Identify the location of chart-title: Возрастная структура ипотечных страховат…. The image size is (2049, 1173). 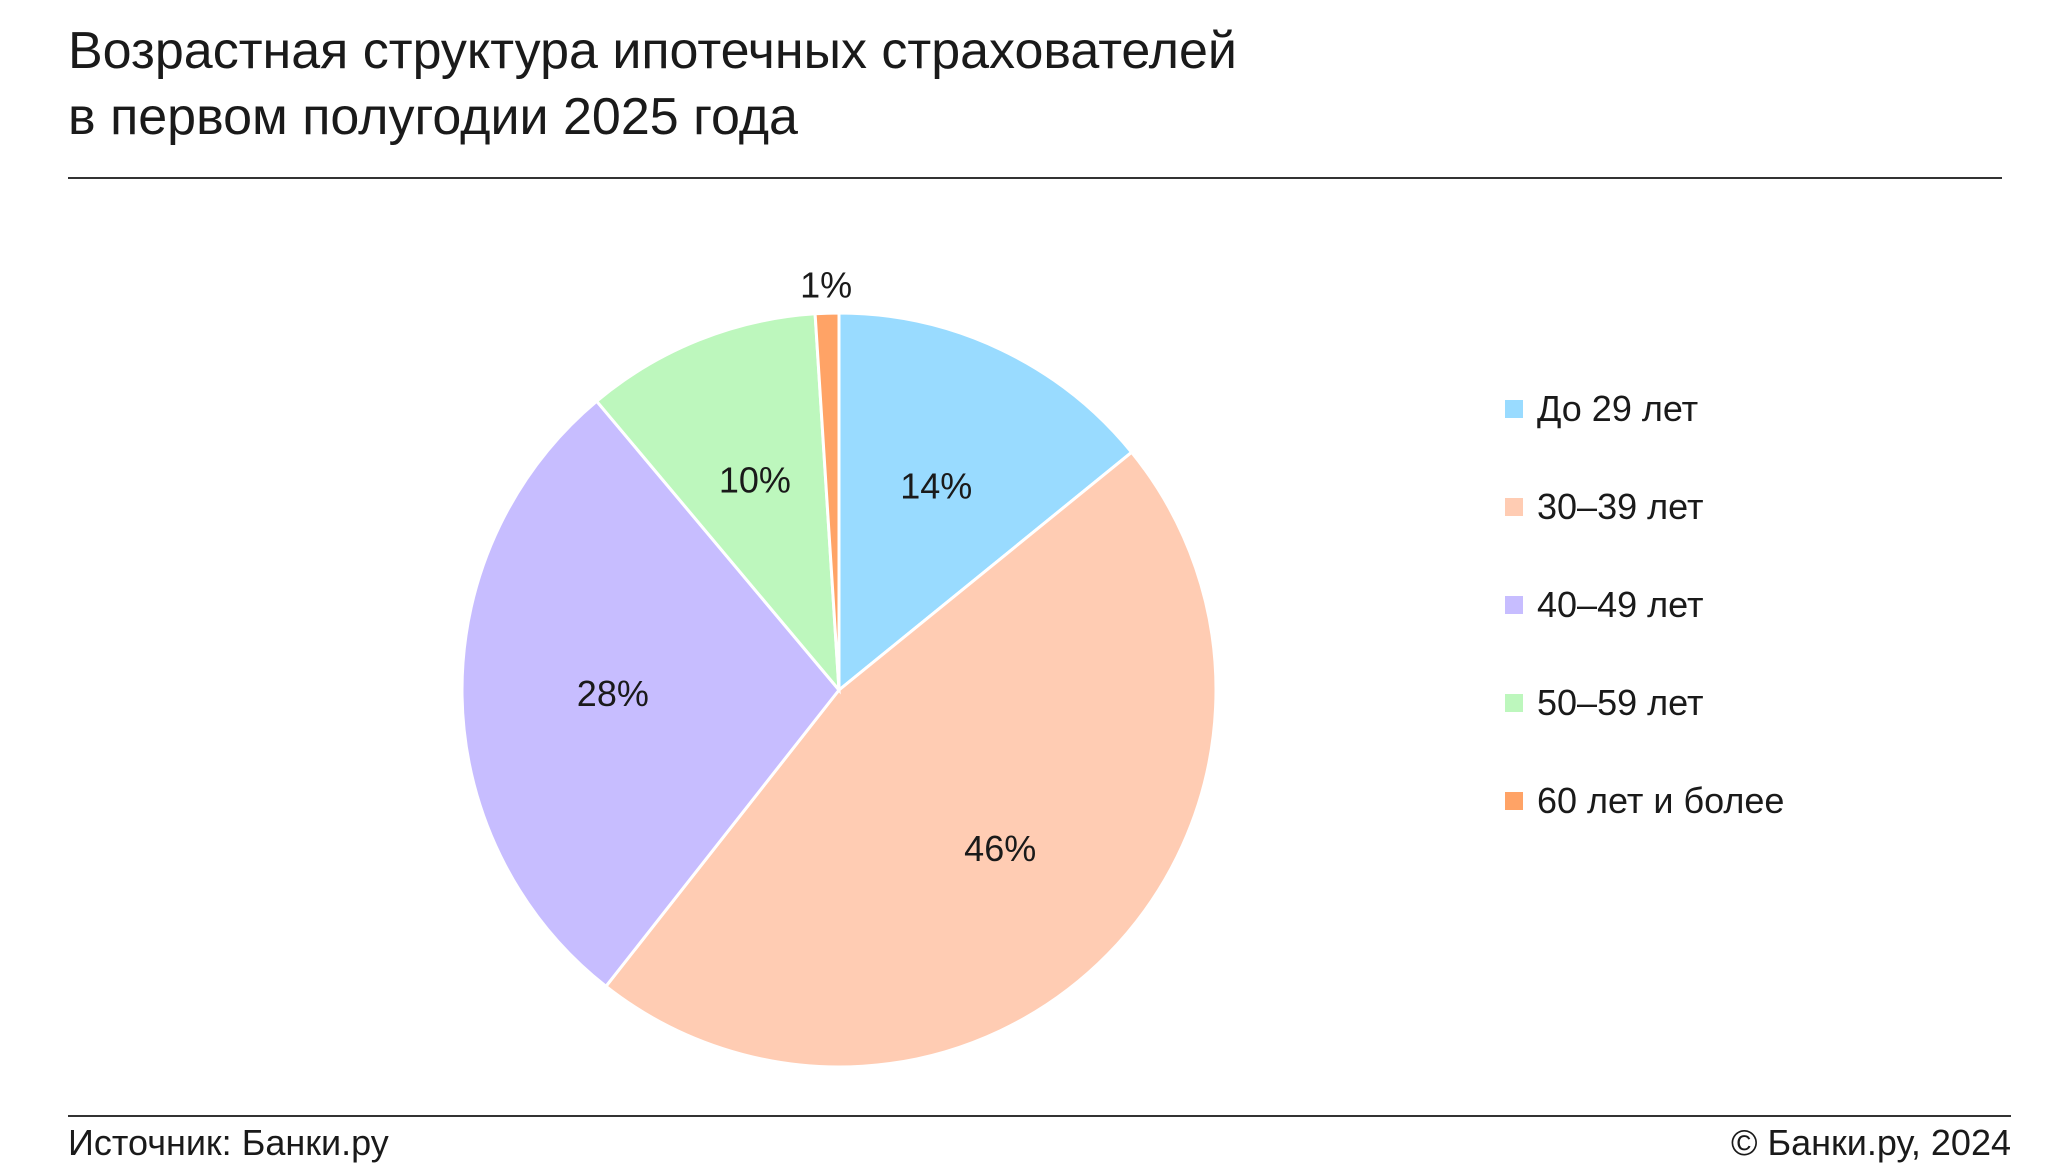
(918, 84).